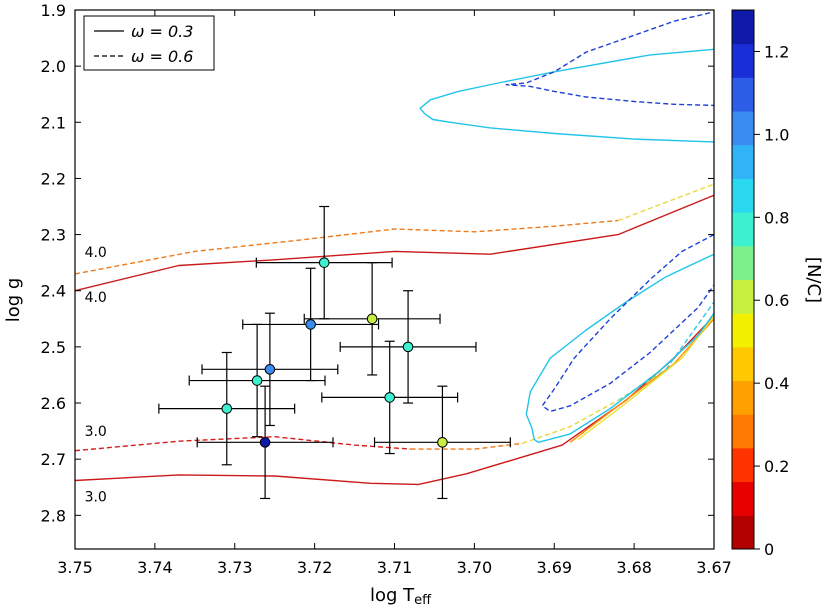 This screenshot has height=610, width=830. Describe the element at coordinates (554, 567) in the screenshot. I see `x-tick-label-6: 3.69` at that location.